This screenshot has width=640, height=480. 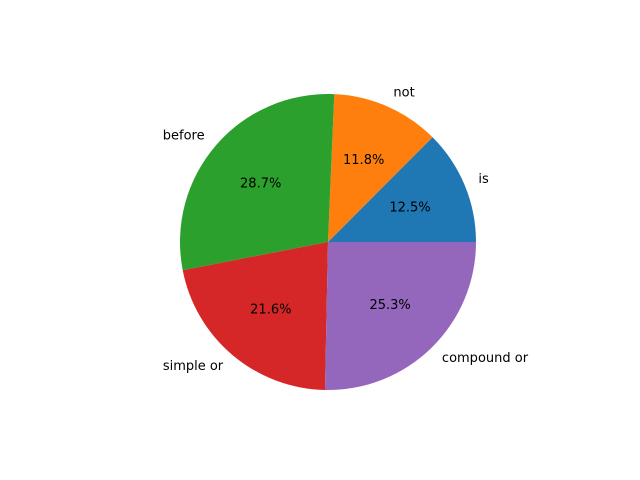 What do you see at coordinates (403, 92) in the screenshot?
I see `slice-label-not: not` at bounding box center [403, 92].